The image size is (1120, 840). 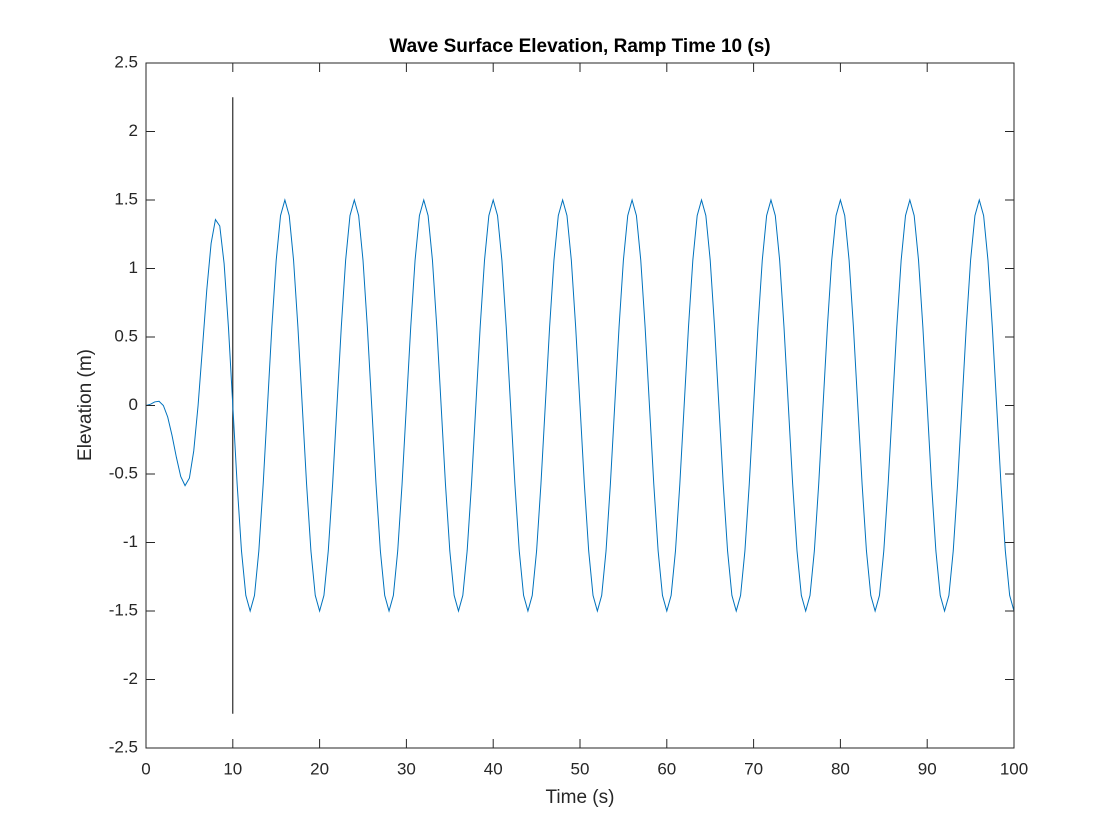 What do you see at coordinates (126, 198) in the screenshot?
I see `y-tick-label: 1.5` at bounding box center [126, 198].